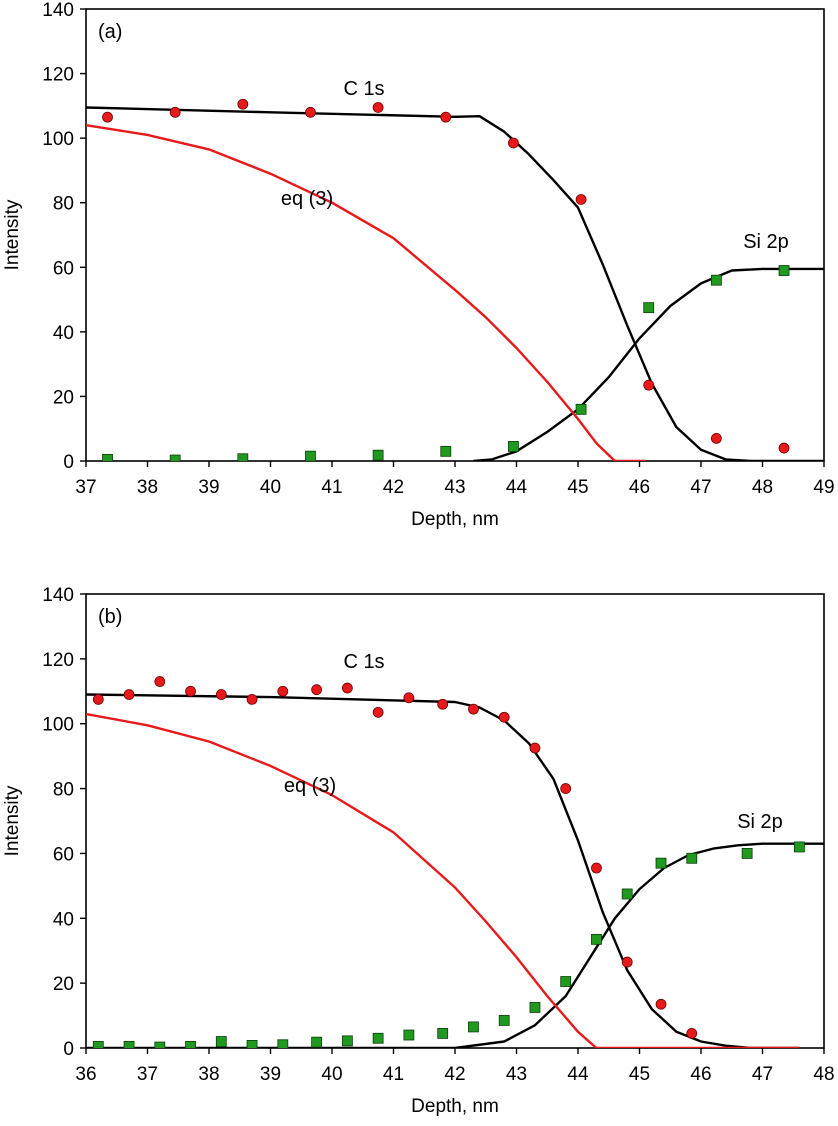  What do you see at coordinates (63, 854) in the screenshot?
I see `y-tick-label: 60` at bounding box center [63, 854].